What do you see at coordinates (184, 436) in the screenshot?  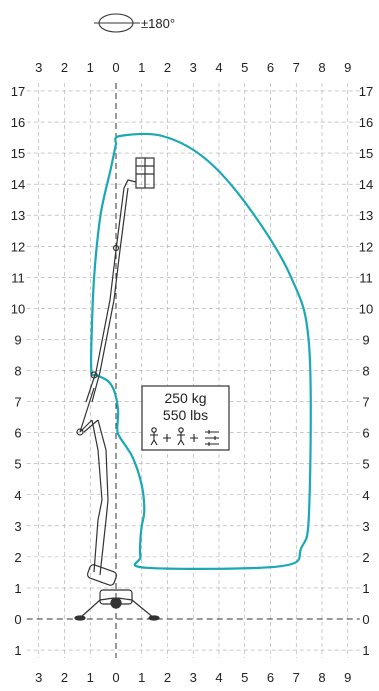 I see `load-icons` at bounding box center [184, 436].